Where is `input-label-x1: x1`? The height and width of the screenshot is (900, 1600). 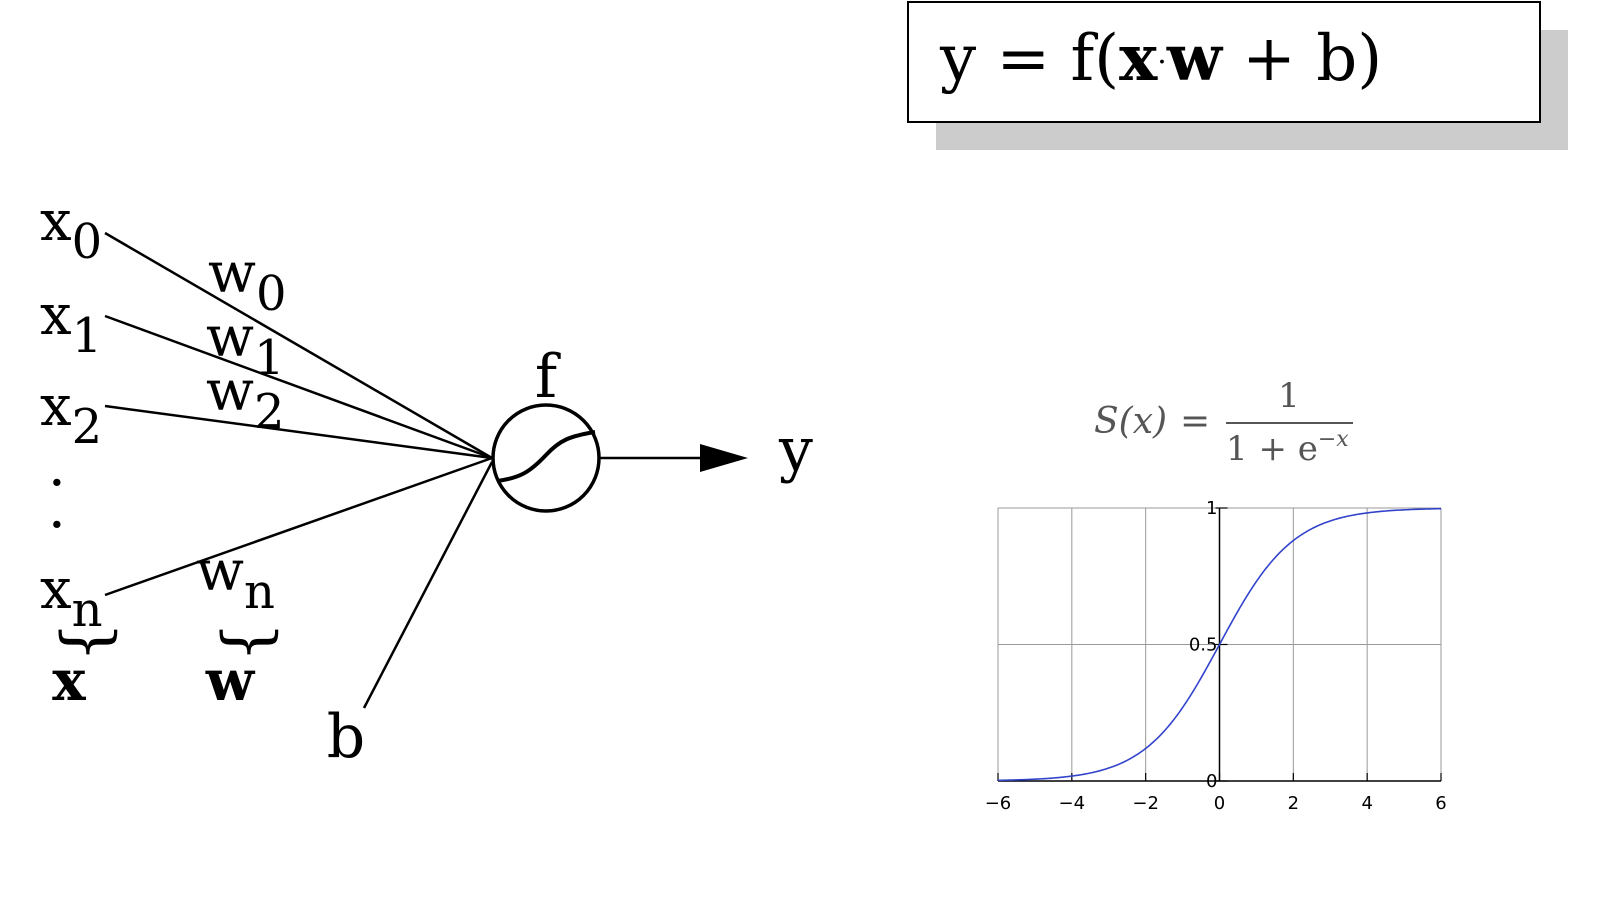 input-label-x1: x1 is located at coordinates (71, 323).